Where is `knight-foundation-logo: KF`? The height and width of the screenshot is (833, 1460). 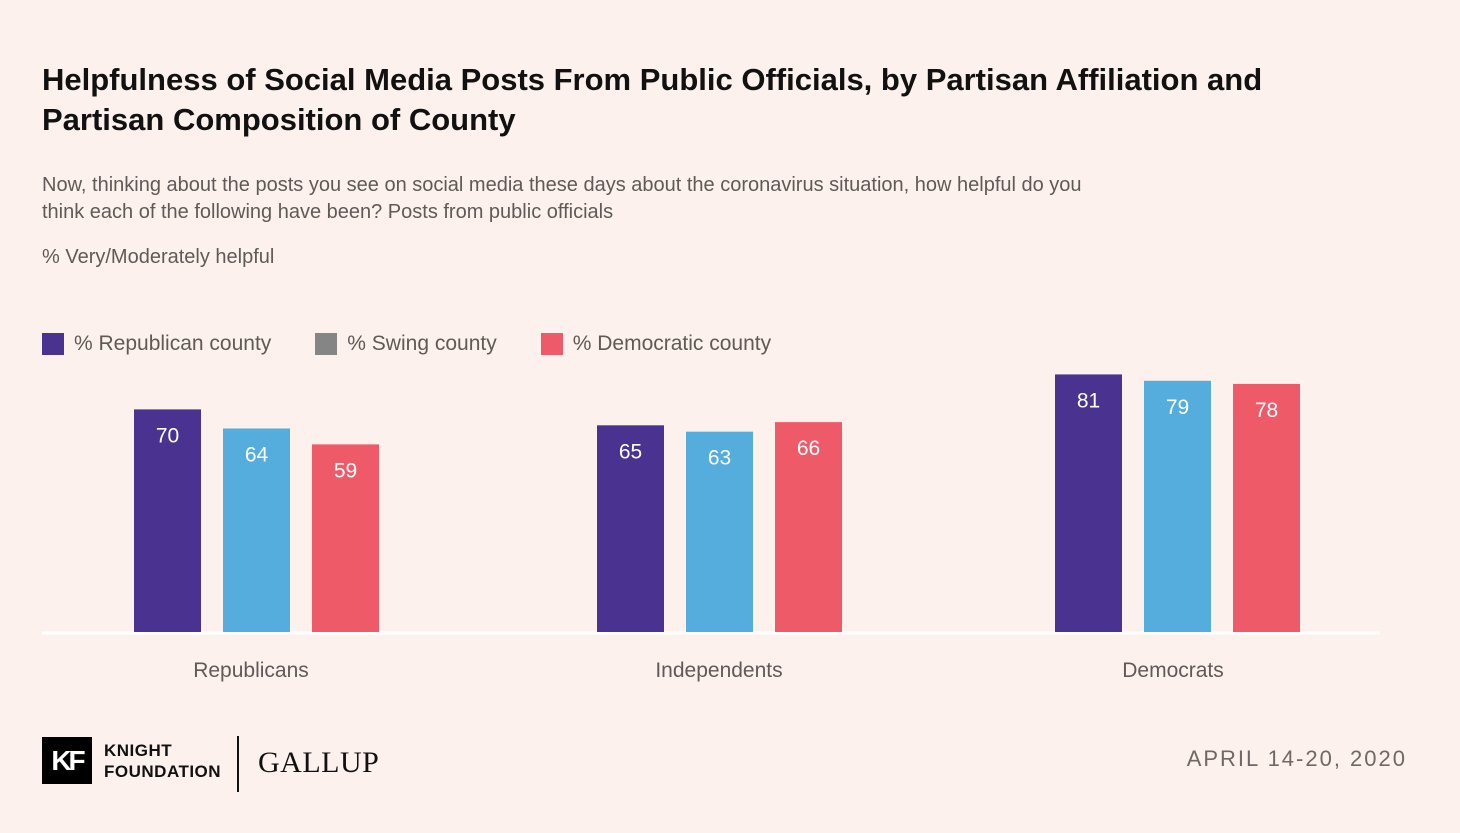 knight-foundation-logo: KF is located at coordinates (67, 760).